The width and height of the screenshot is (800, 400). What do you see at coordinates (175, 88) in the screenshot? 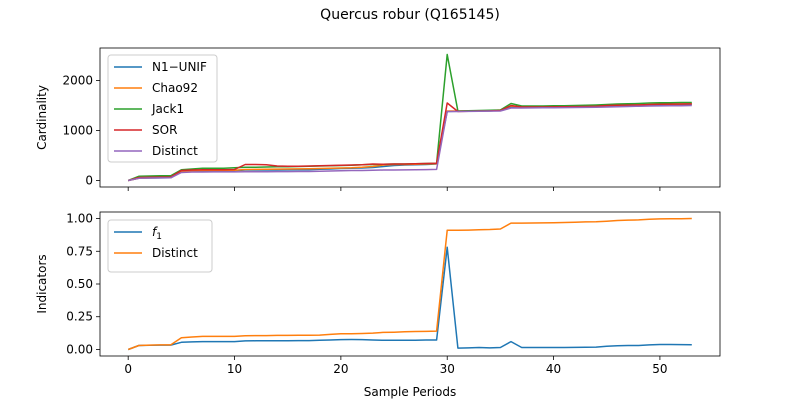
I see `legend-label-chao92: Chao92` at bounding box center [175, 88].